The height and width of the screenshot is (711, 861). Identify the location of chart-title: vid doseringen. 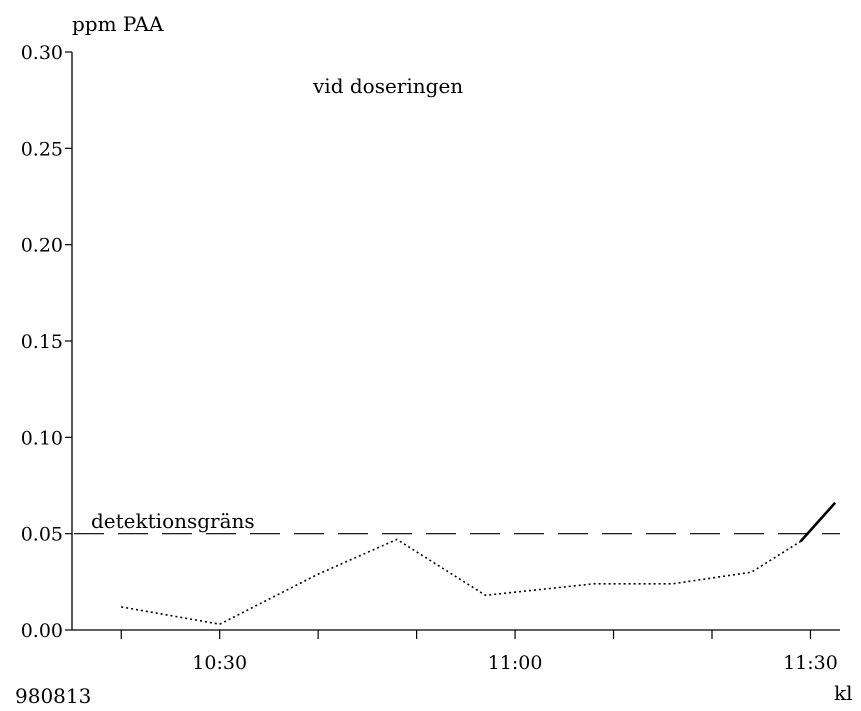
(387, 86).